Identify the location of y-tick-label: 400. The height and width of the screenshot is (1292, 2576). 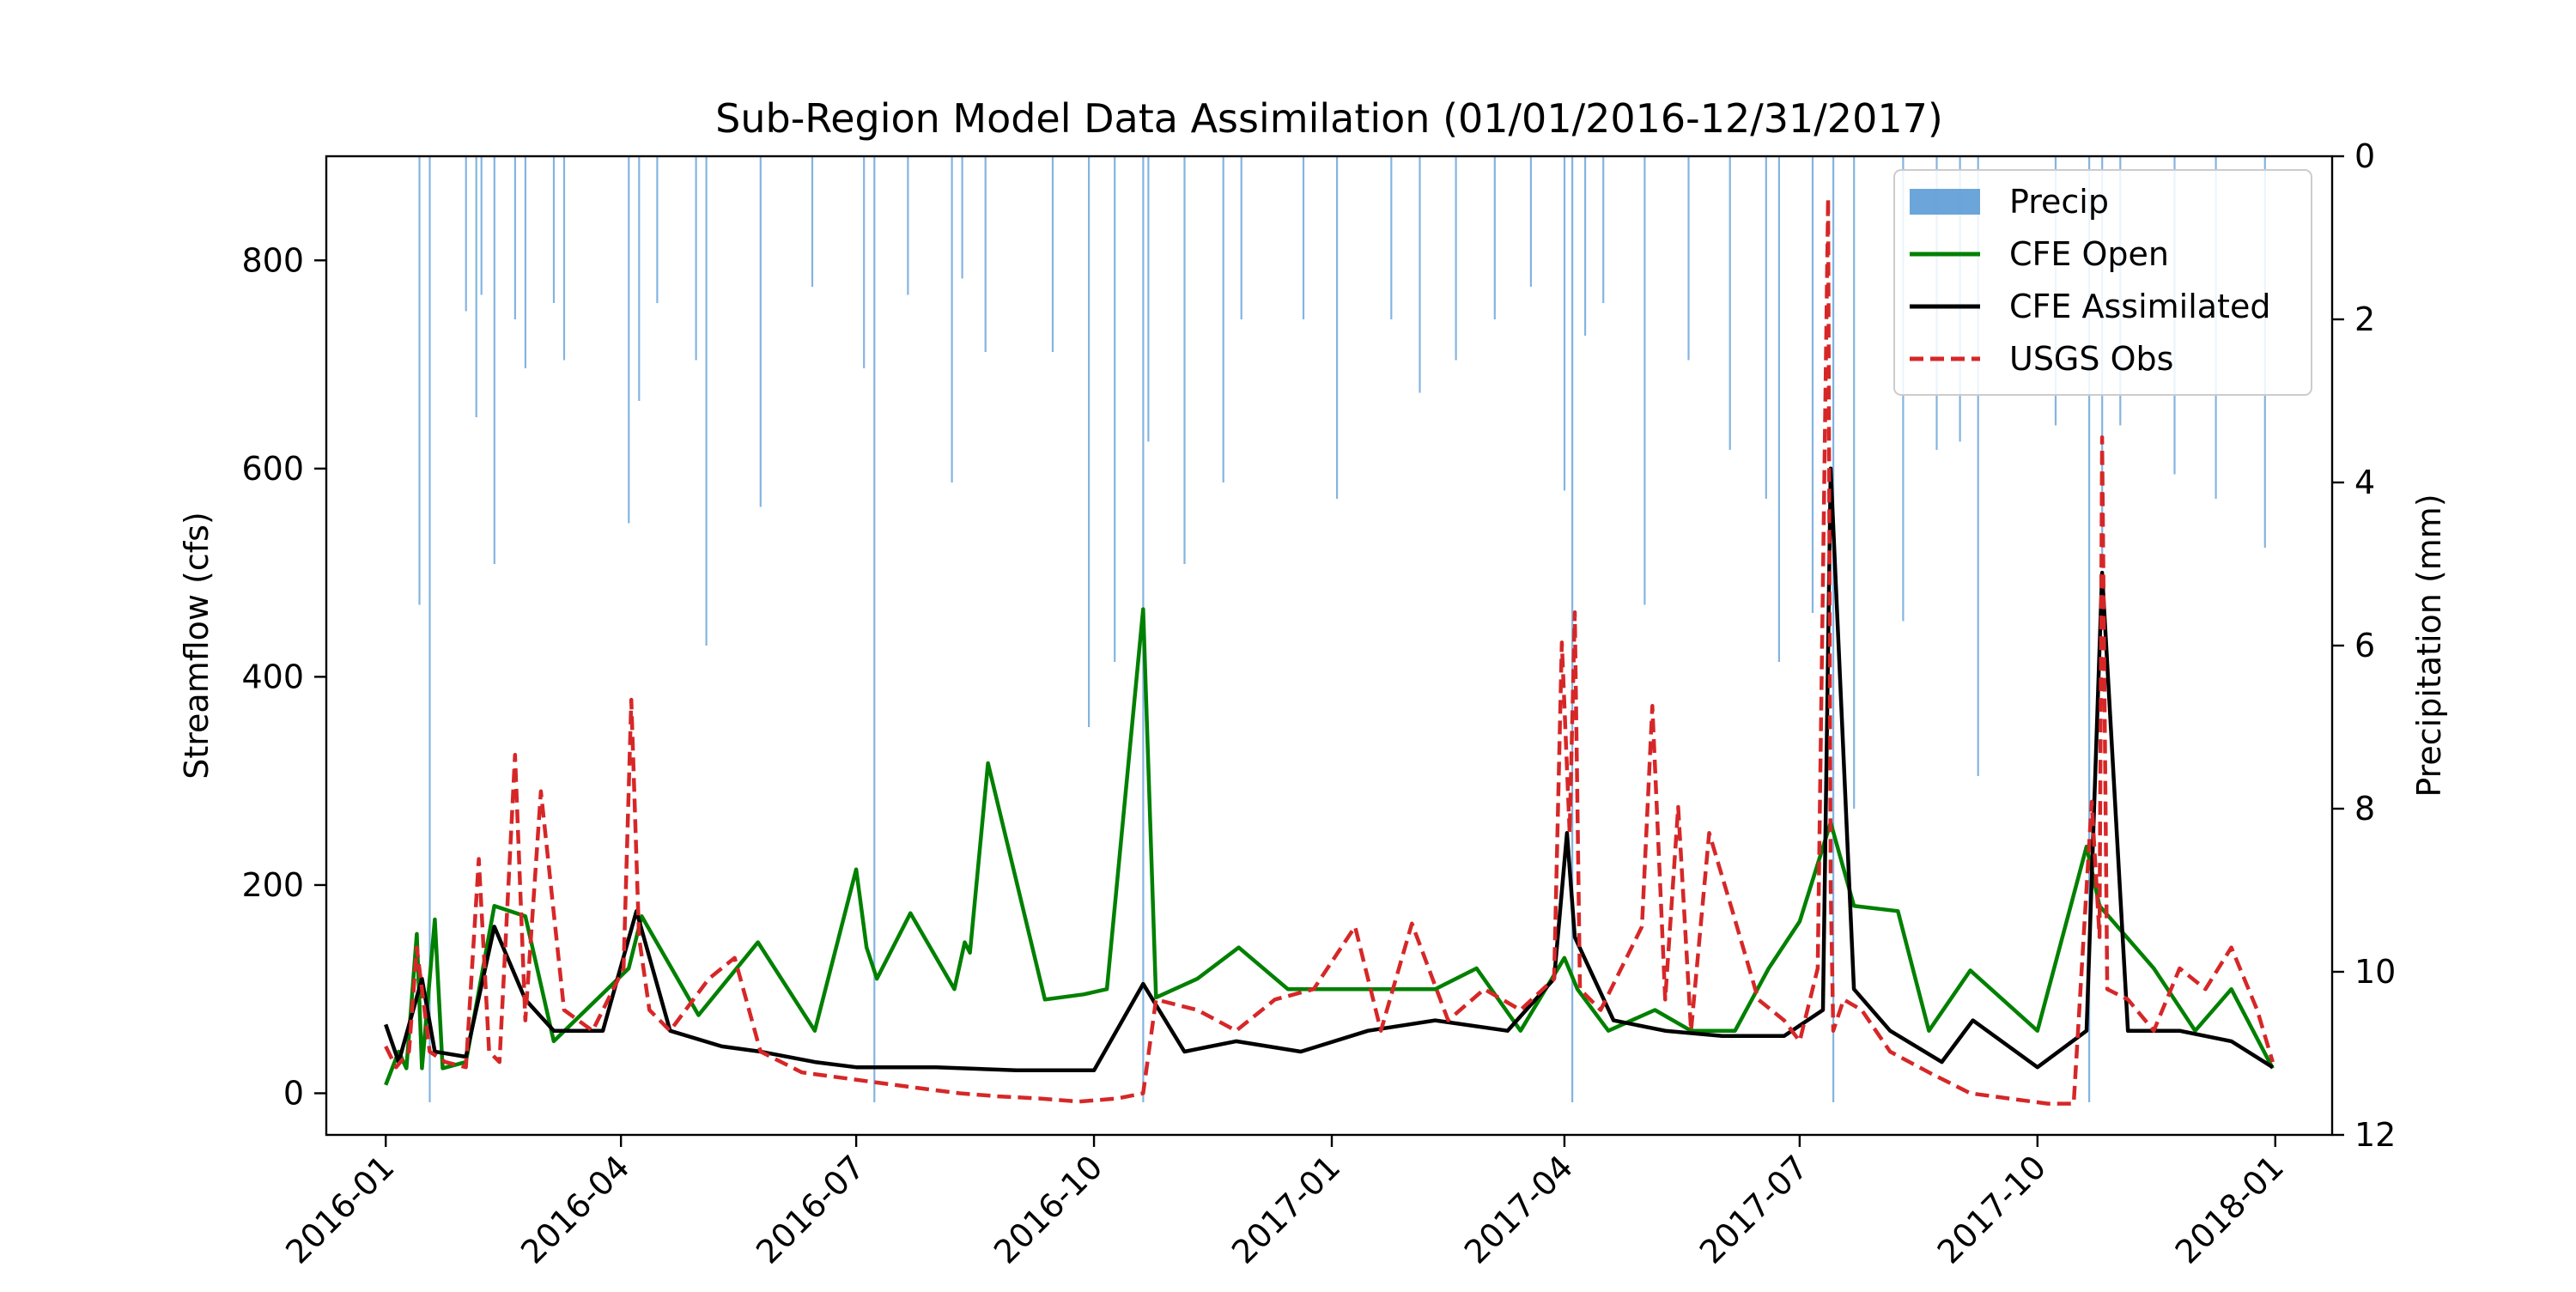
(272, 676).